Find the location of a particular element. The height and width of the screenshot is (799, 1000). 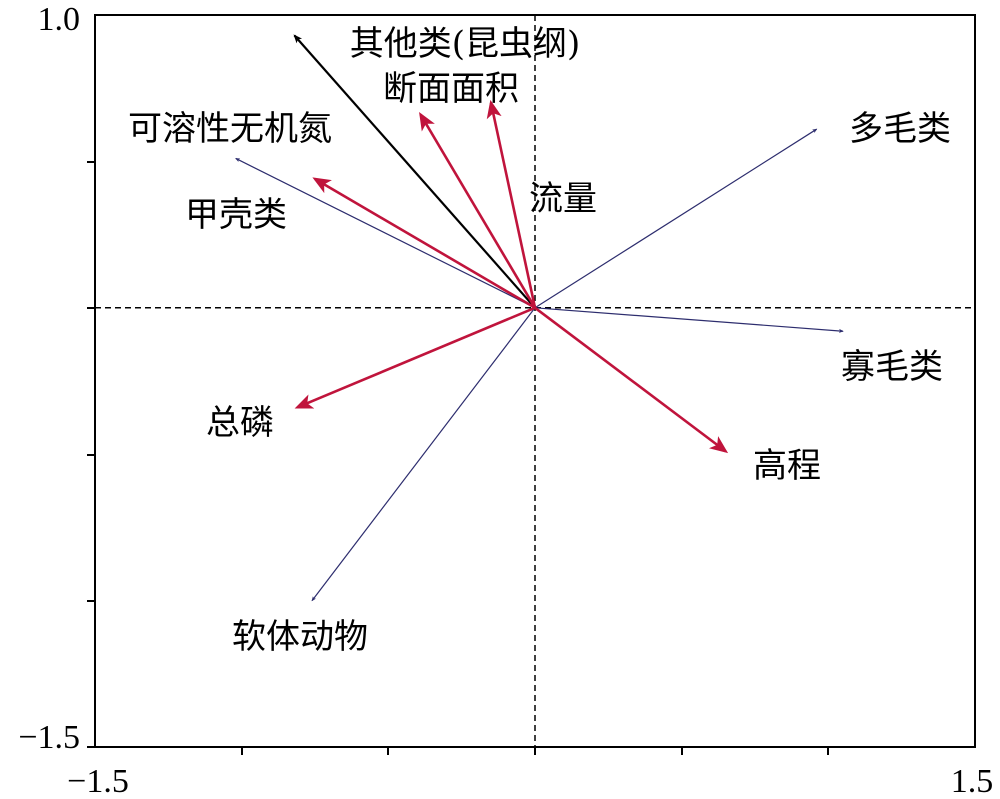

y-tick-label-max: 1.0 is located at coordinates (59, 19).